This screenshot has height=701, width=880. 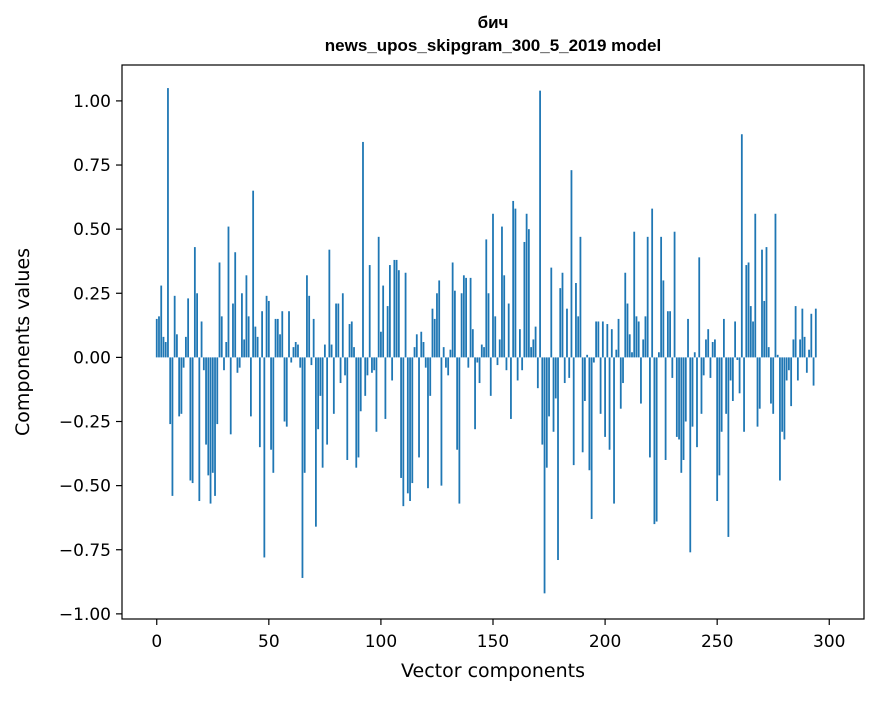 I want to click on y-tick-label: −0.25, so click(x=85, y=423).